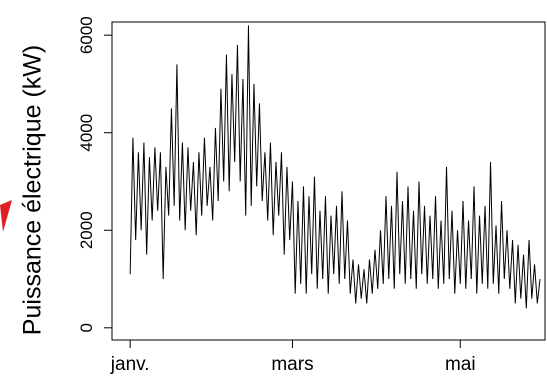 The image size is (547, 380). I want to click on arrow-fragment, so click(6, 216).